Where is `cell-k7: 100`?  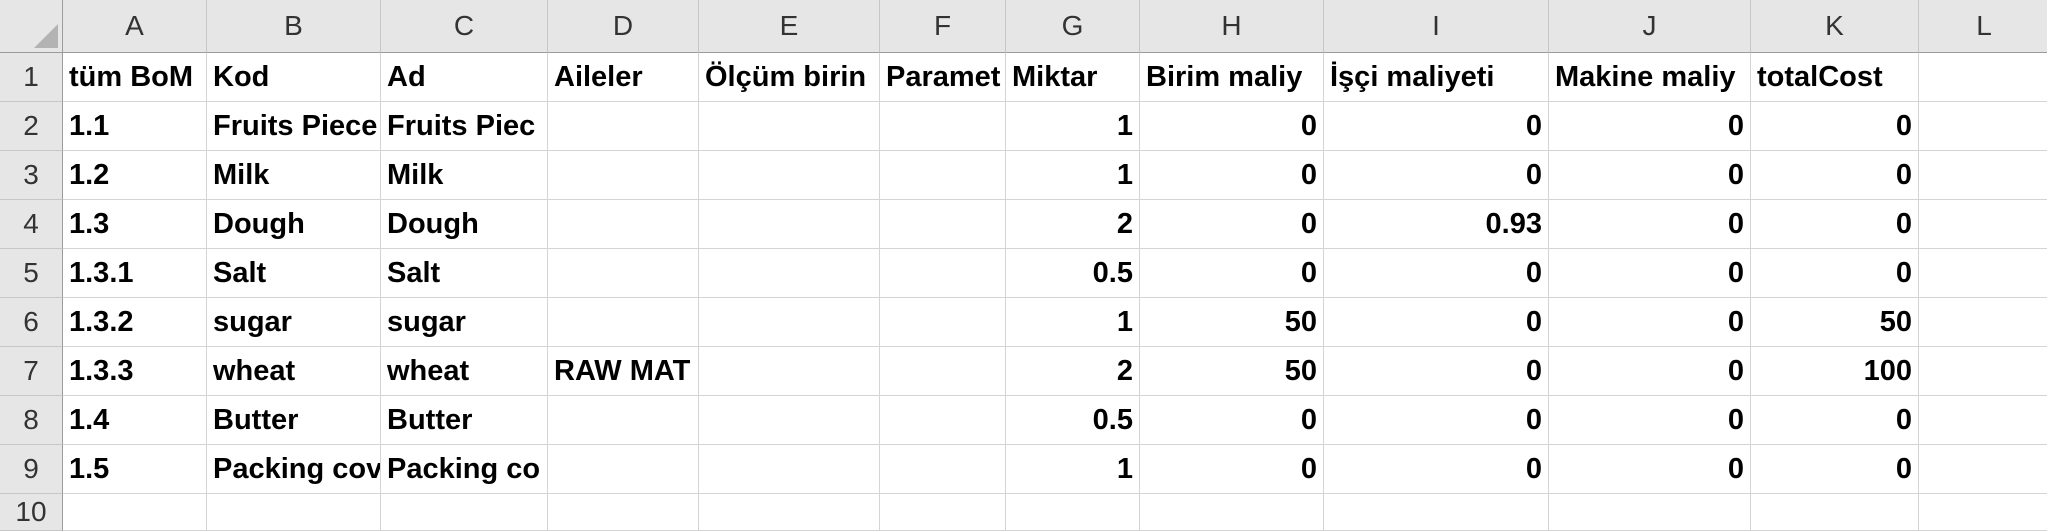 cell-k7: 100 is located at coordinates (1835, 371).